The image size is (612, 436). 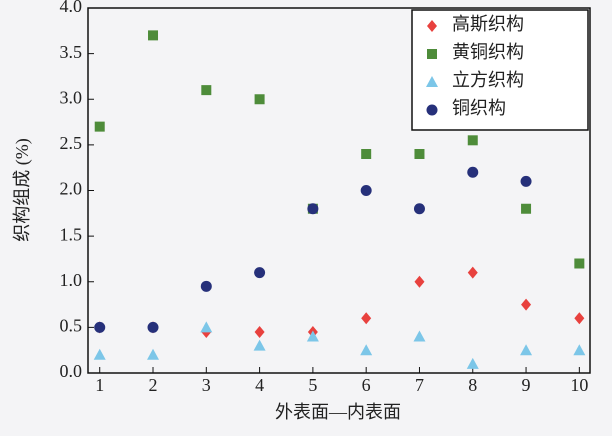 I want to click on y-tick-label: 3.0, so click(x=71, y=97).